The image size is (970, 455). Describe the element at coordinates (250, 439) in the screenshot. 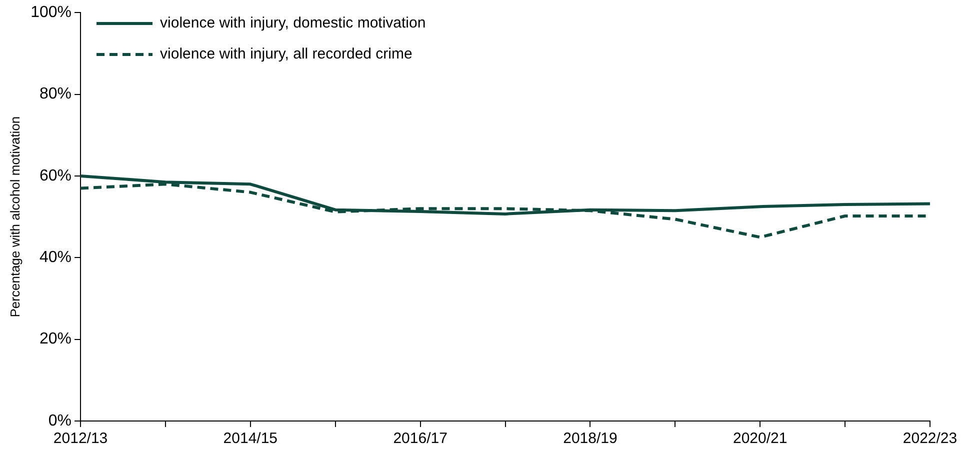

I see `x-tick-label: 2014/15` at that location.